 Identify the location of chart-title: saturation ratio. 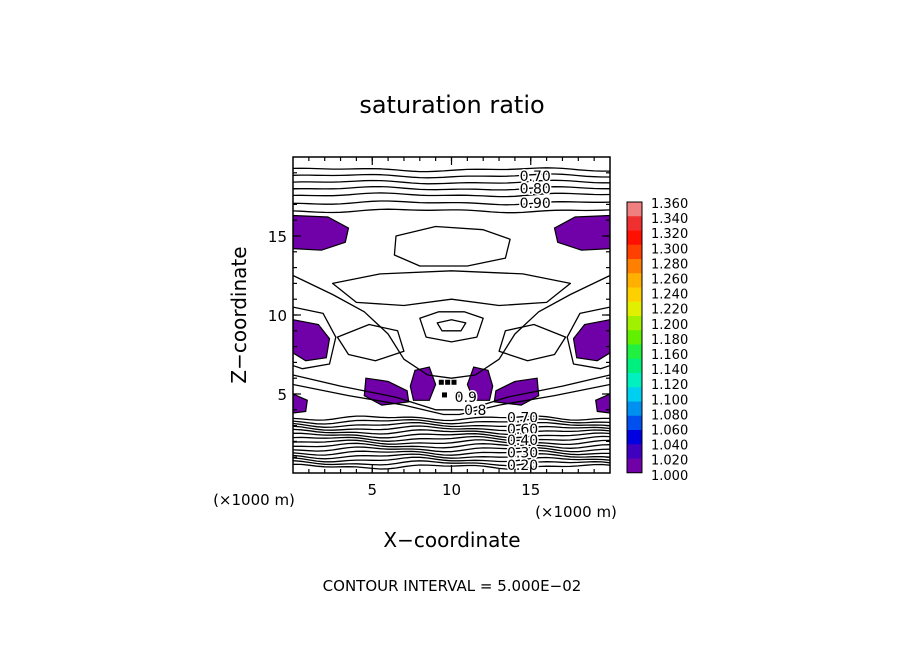
(451, 105).